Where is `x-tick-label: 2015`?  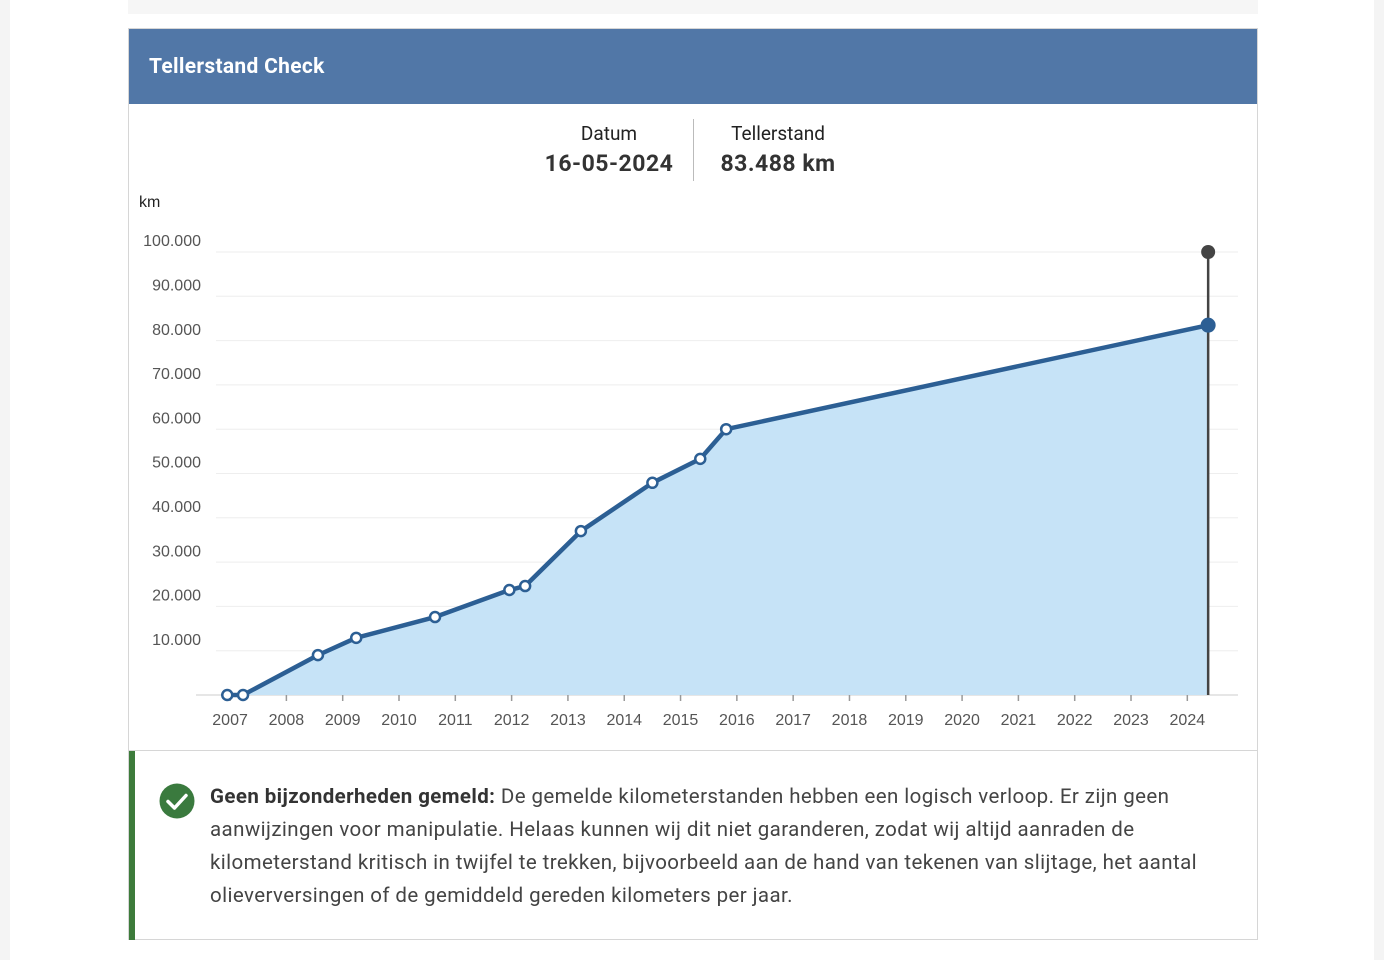
x-tick-label: 2015 is located at coordinates (681, 720).